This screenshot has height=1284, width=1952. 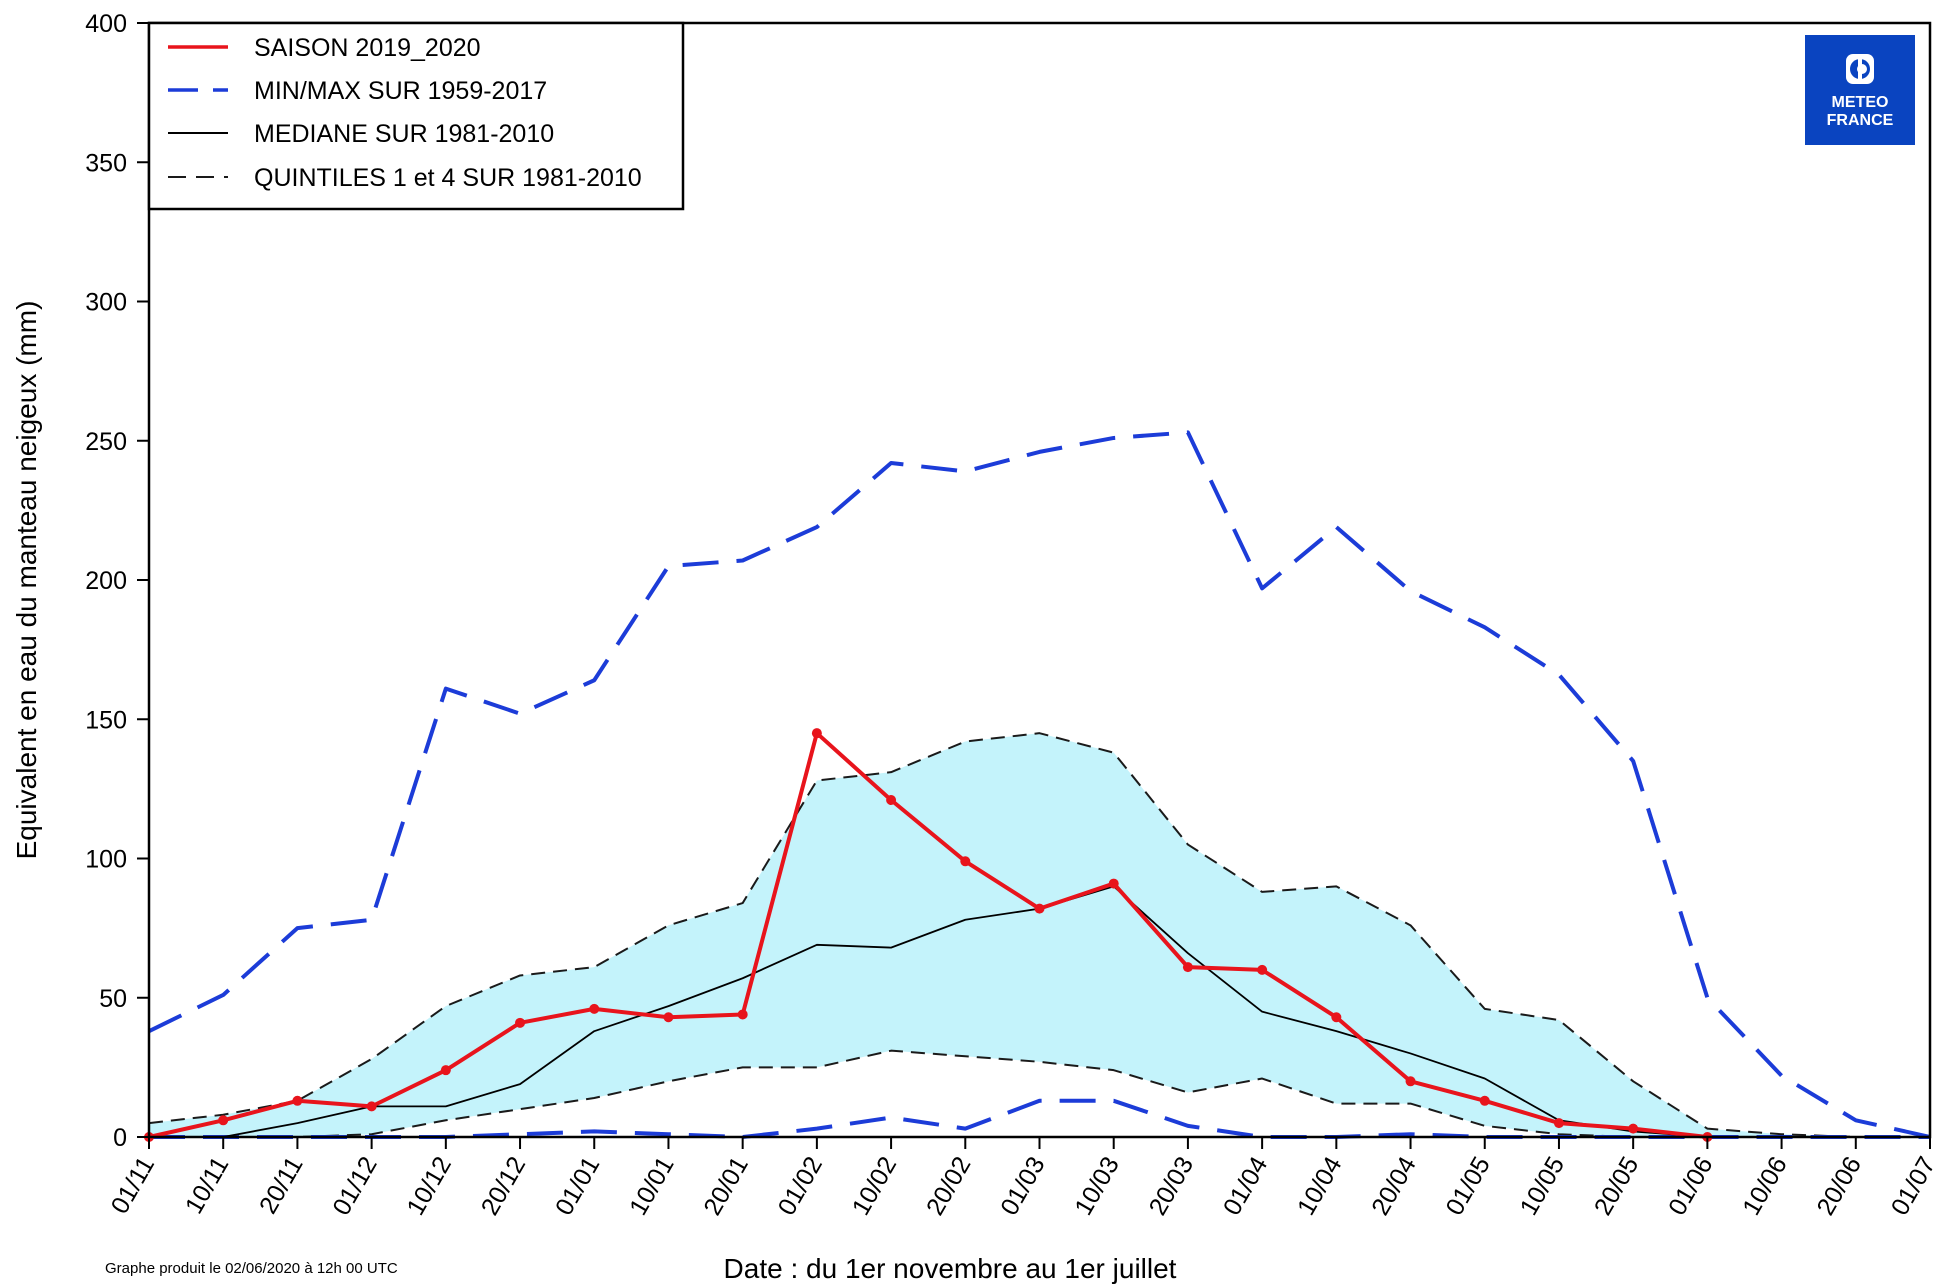 What do you see at coordinates (106, 860) in the screenshot?
I see `y-tick-label: 100` at bounding box center [106, 860].